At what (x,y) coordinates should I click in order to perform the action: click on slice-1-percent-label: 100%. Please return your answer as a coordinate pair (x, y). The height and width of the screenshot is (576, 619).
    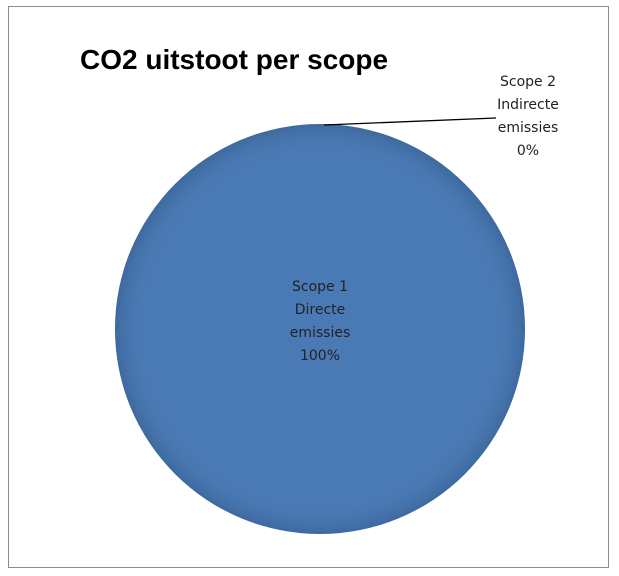
    Looking at the image, I should click on (320, 356).